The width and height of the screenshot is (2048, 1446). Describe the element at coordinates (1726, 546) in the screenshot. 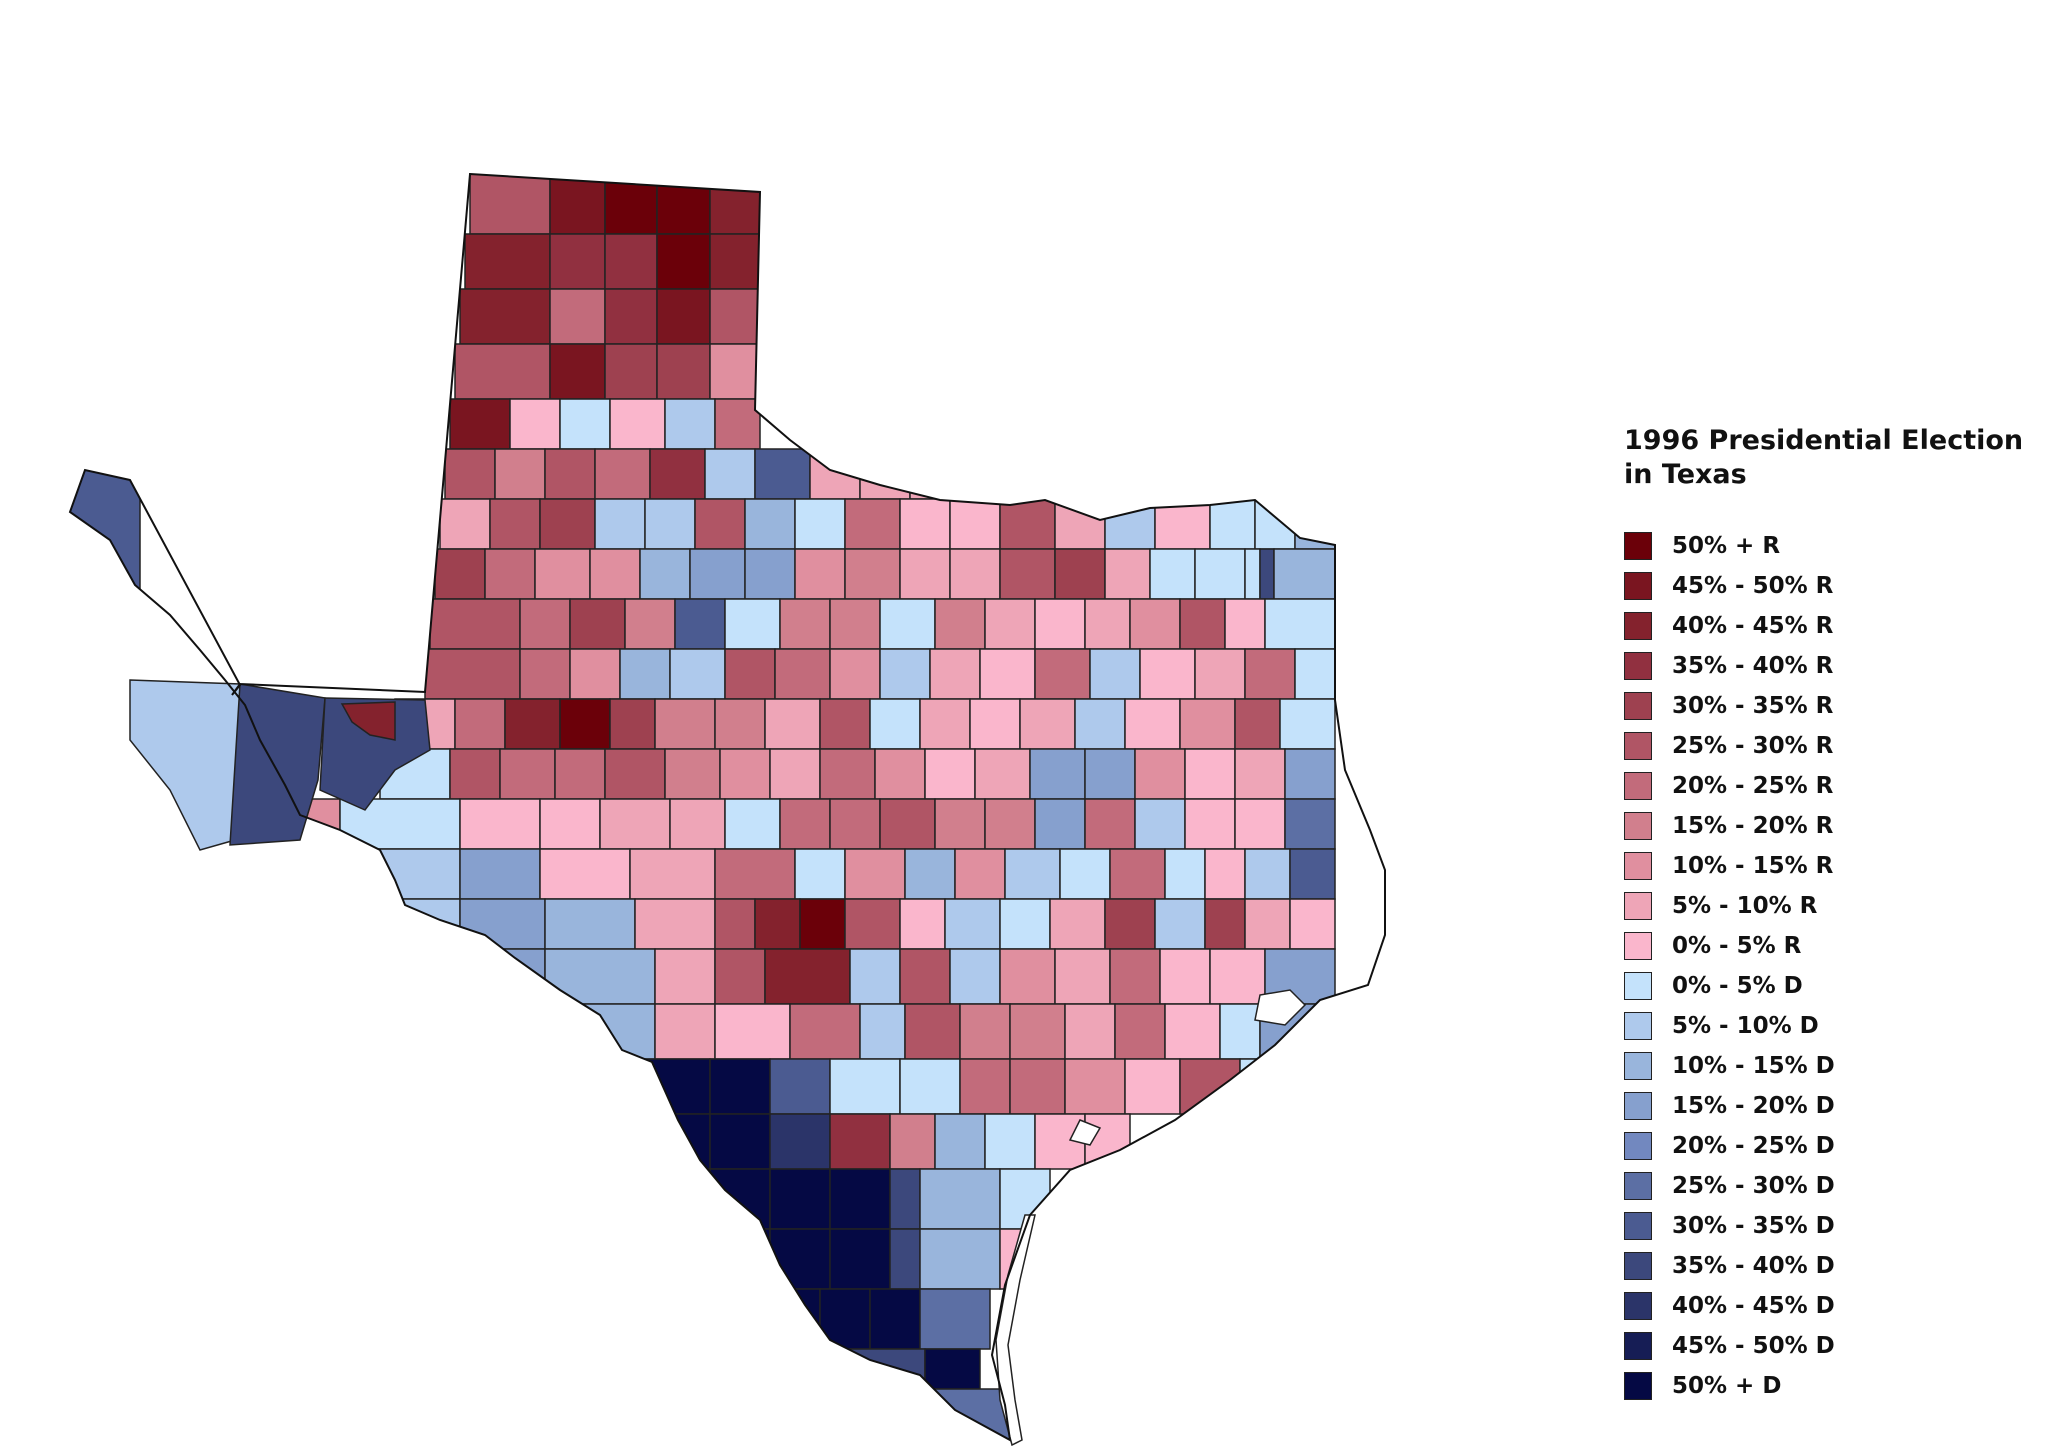

I see `legend-label: 50% + R` at that location.